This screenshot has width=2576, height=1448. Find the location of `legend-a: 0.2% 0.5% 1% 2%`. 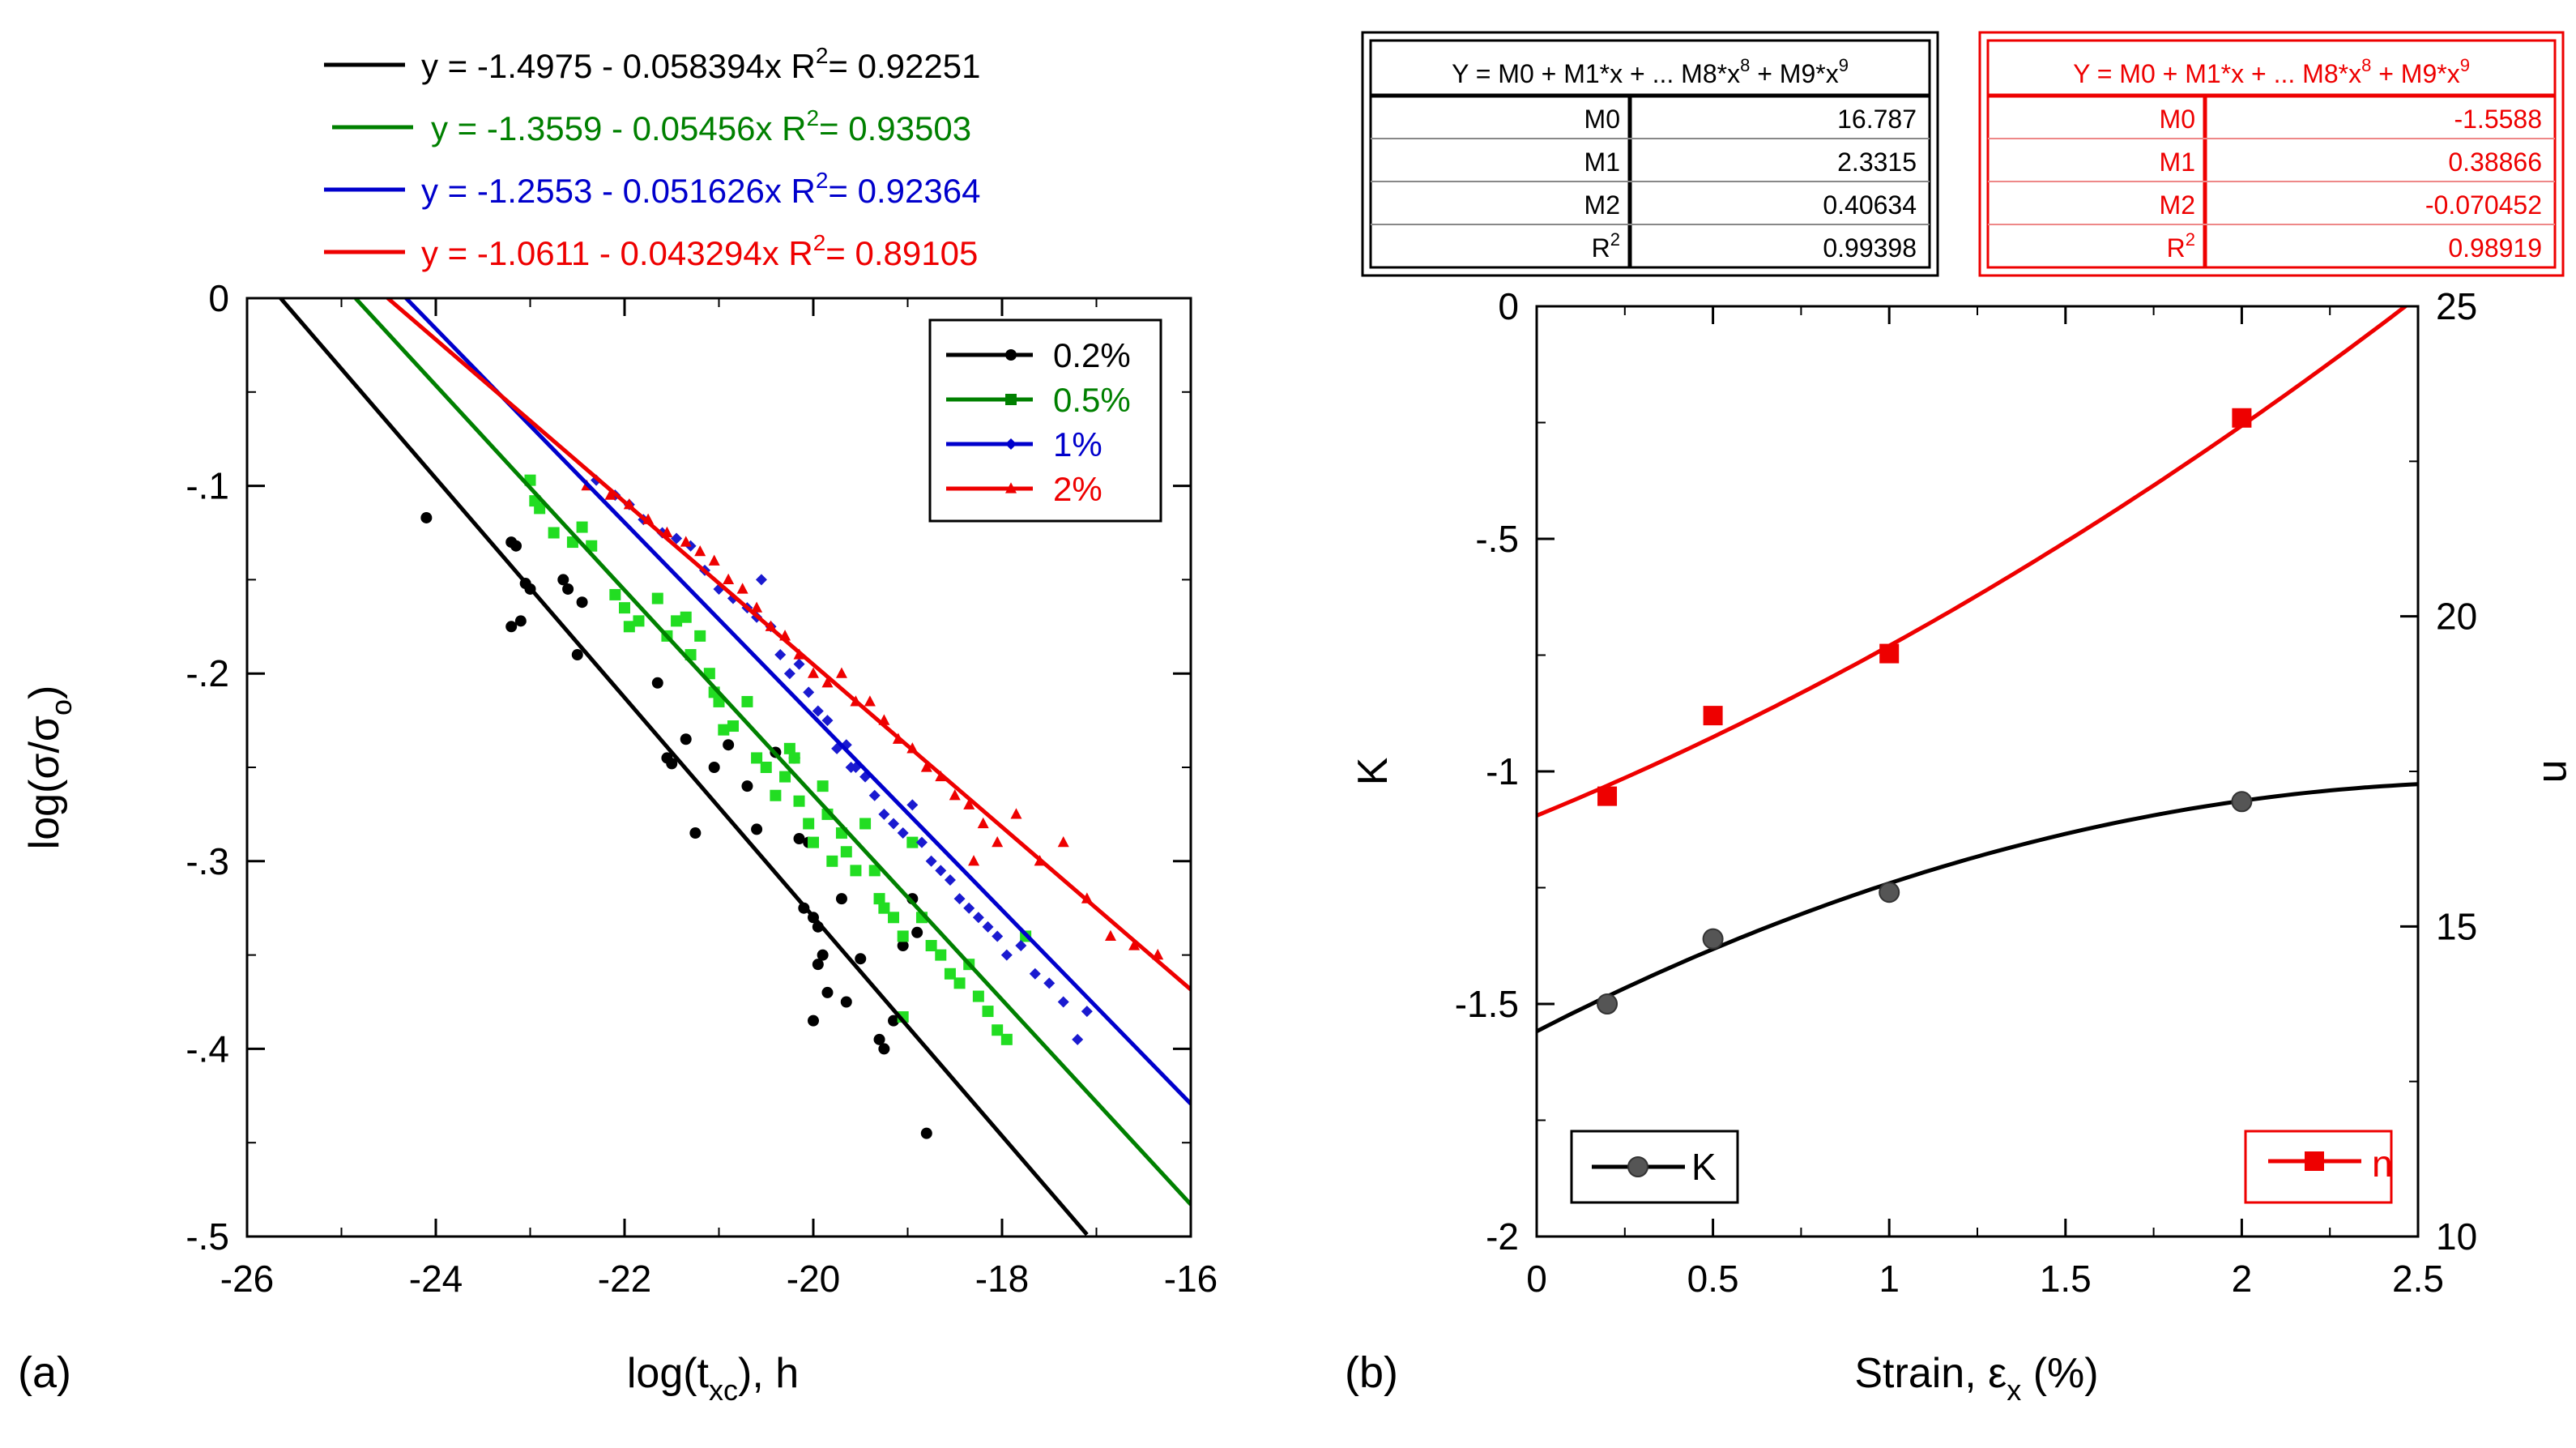

legend-a: 0.2% 0.5% 1% 2% is located at coordinates (1045, 420).